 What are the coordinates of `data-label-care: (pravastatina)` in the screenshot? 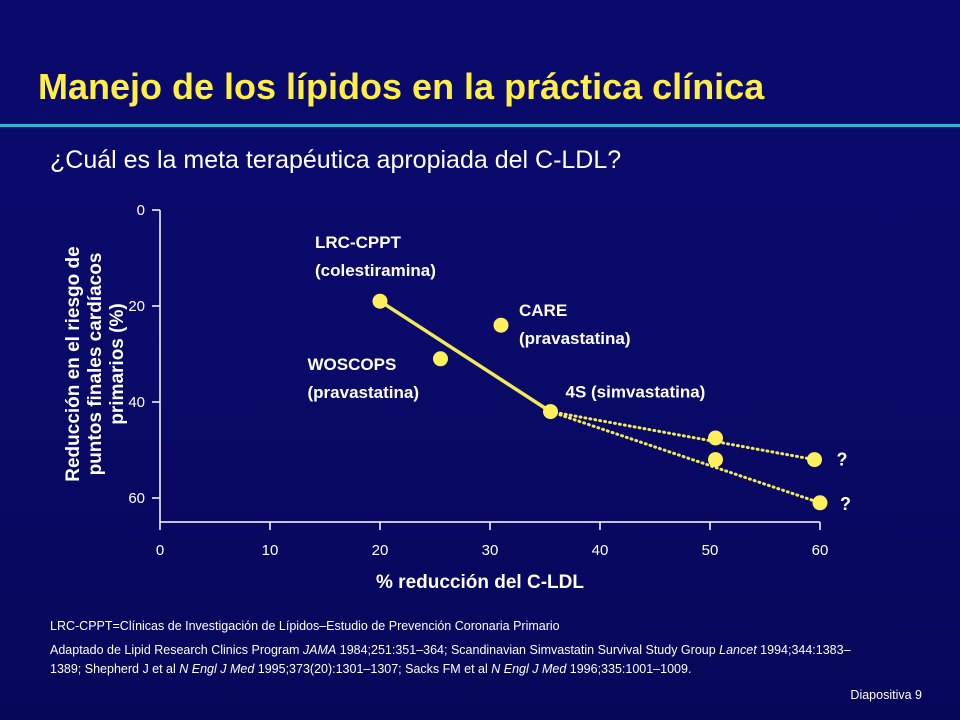 It's located at (574, 338).